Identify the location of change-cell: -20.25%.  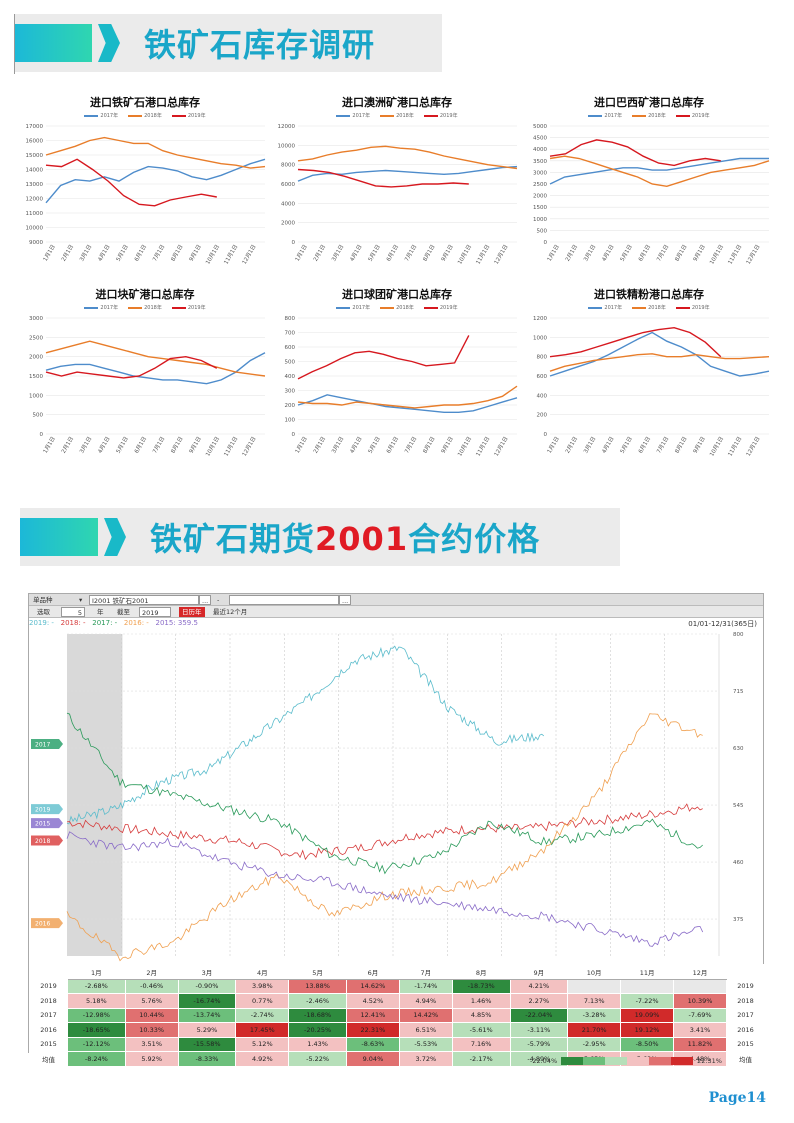
(317, 1030).